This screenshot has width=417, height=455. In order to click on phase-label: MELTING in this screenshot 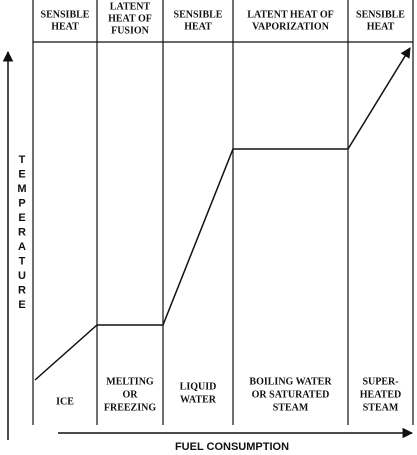, I will do `click(130, 381)`.